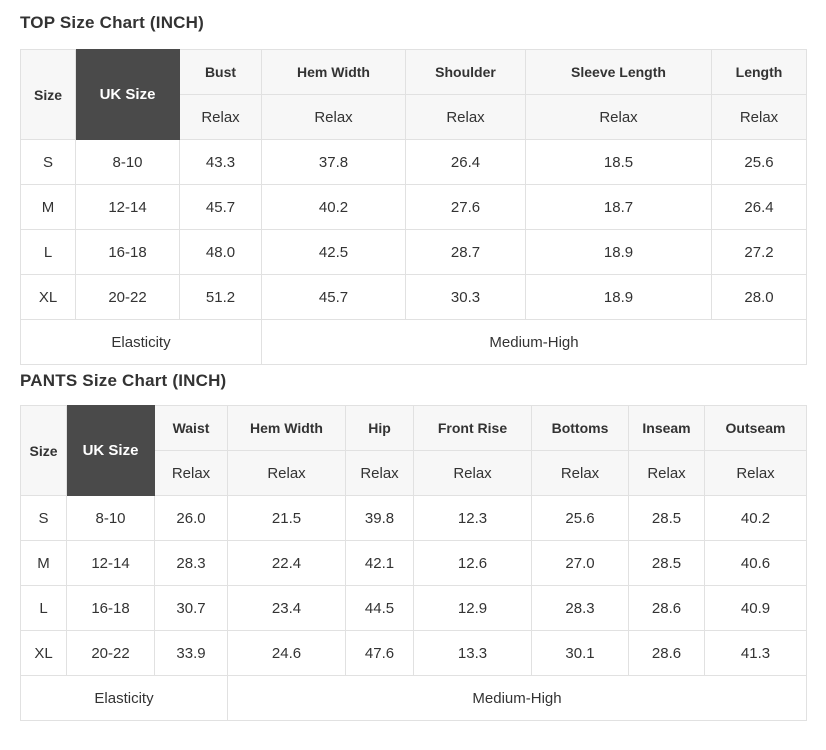 The height and width of the screenshot is (750, 826). What do you see at coordinates (220, 72) in the screenshot?
I see `top-header-bust: Bust` at bounding box center [220, 72].